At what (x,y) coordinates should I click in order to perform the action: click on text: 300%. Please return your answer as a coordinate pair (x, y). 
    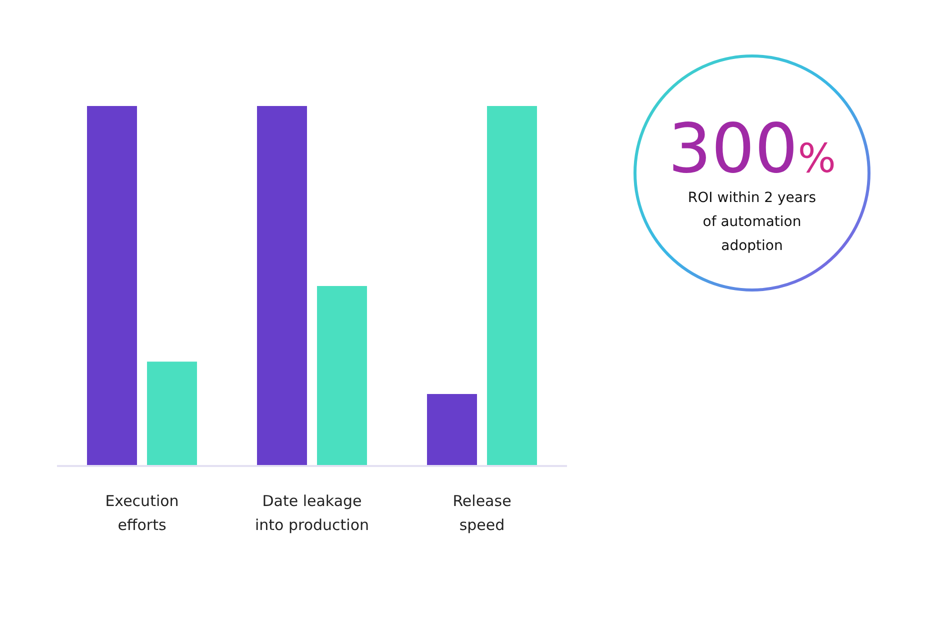
    Looking at the image, I should click on (752, 149).